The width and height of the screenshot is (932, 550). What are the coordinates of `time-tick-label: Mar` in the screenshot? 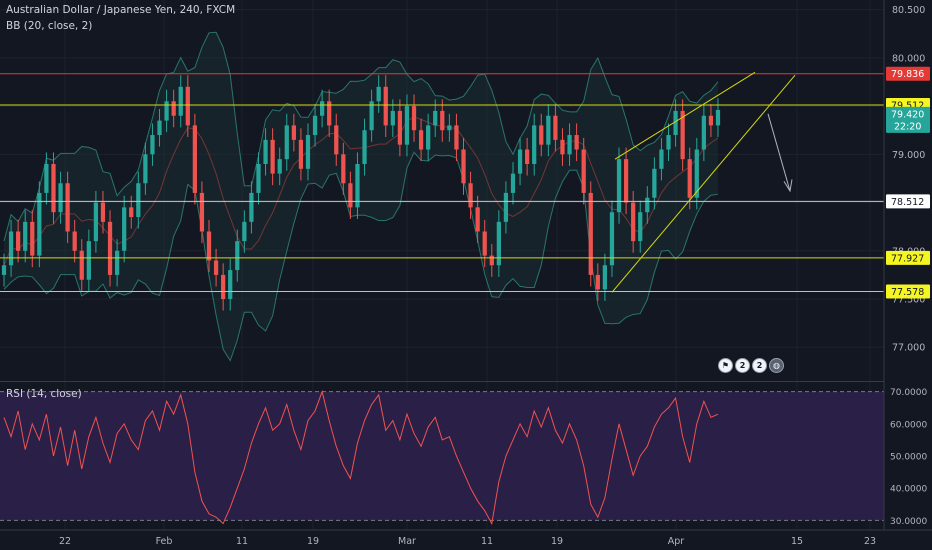 It's located at (407, 541).